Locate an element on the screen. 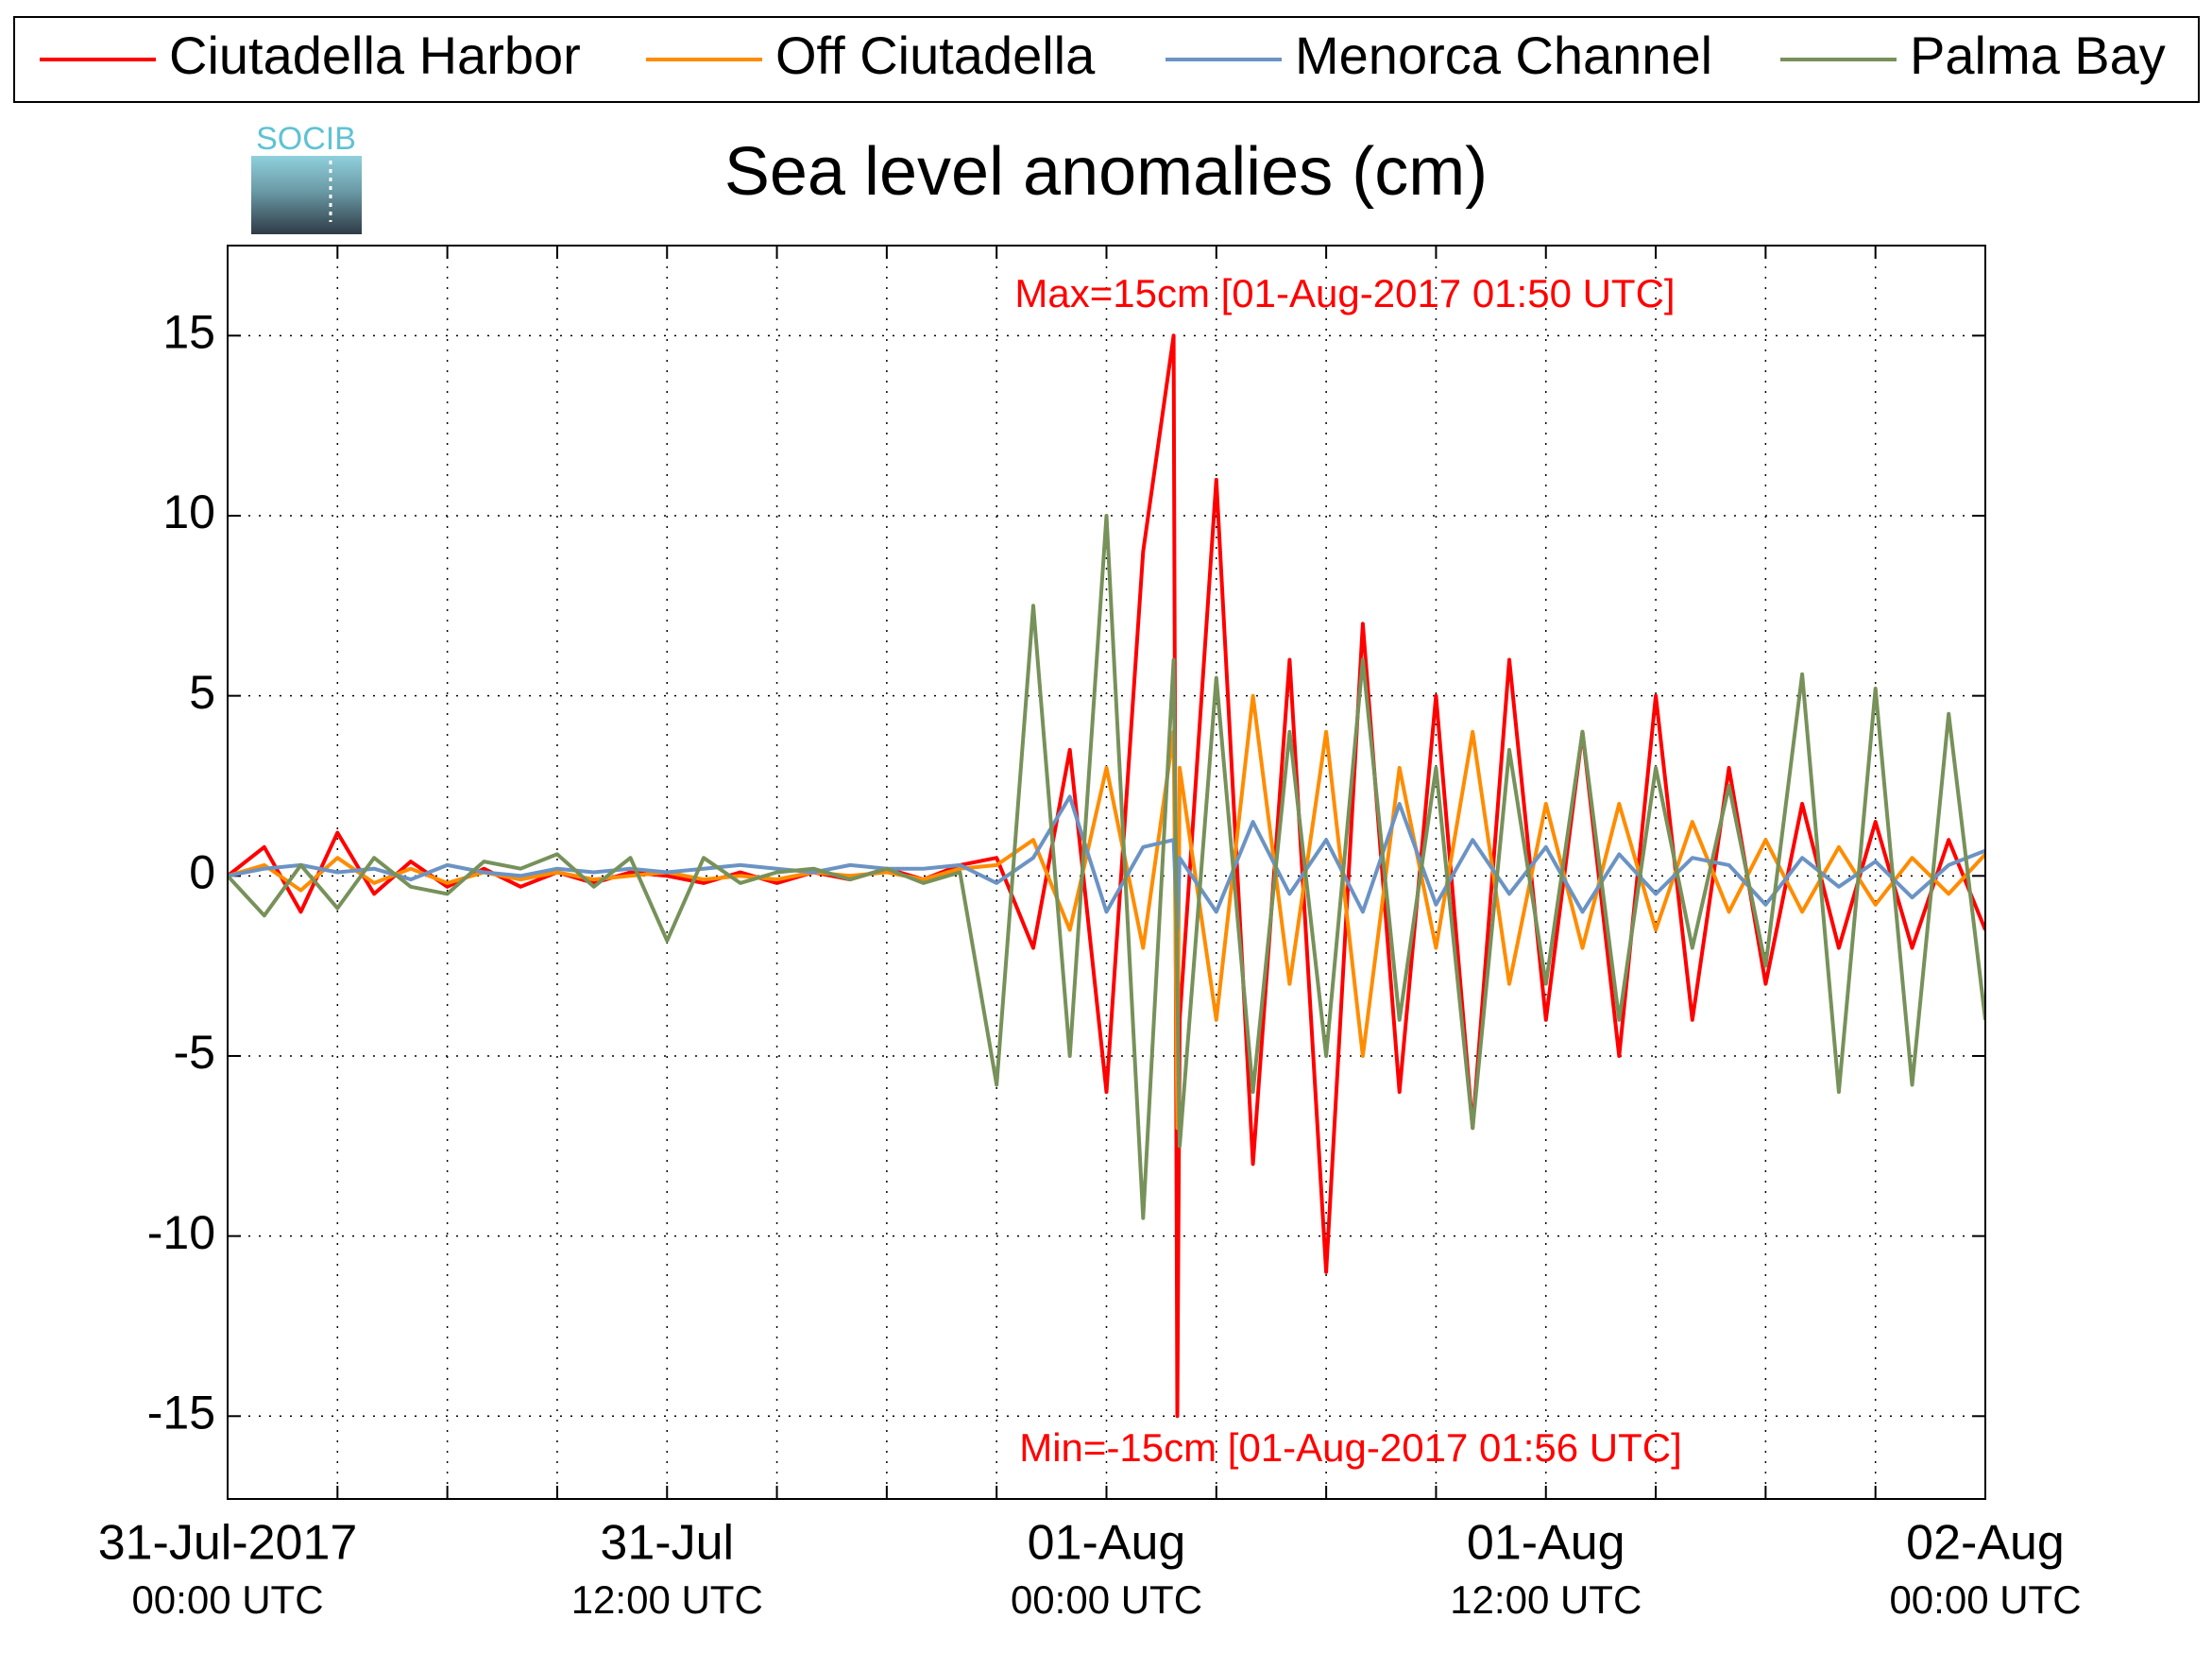 This screenshot has height=1669, width=2212. y-tick-label: -5 is located at coordinates (194, 1053).